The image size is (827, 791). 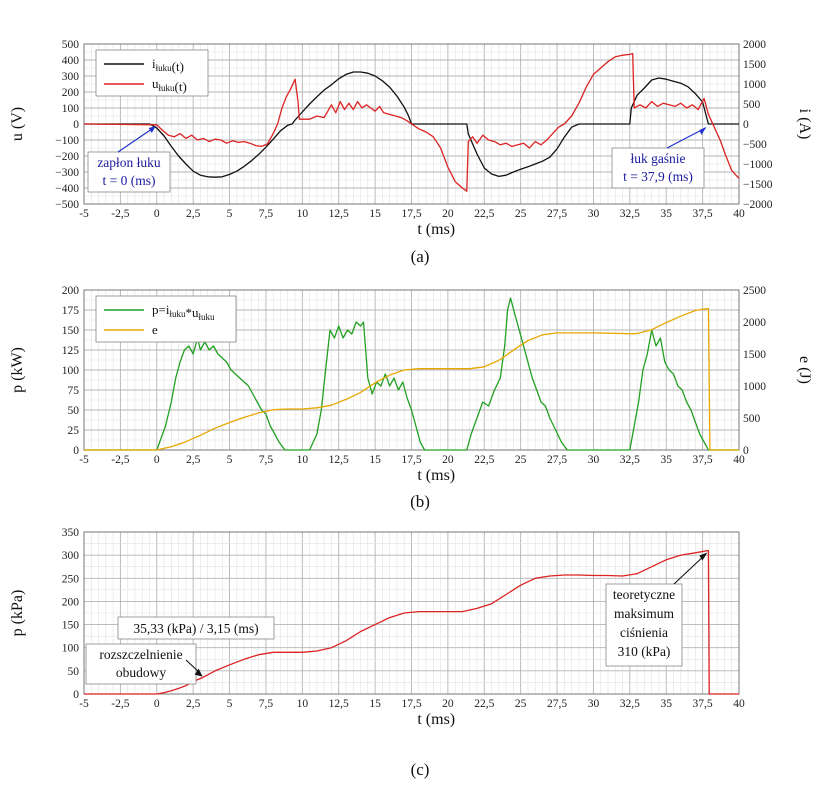 What do you see at coordinates (420, 501) in the screenshot?
I see `panel-label: (b)` at bounding box center [420, 501].